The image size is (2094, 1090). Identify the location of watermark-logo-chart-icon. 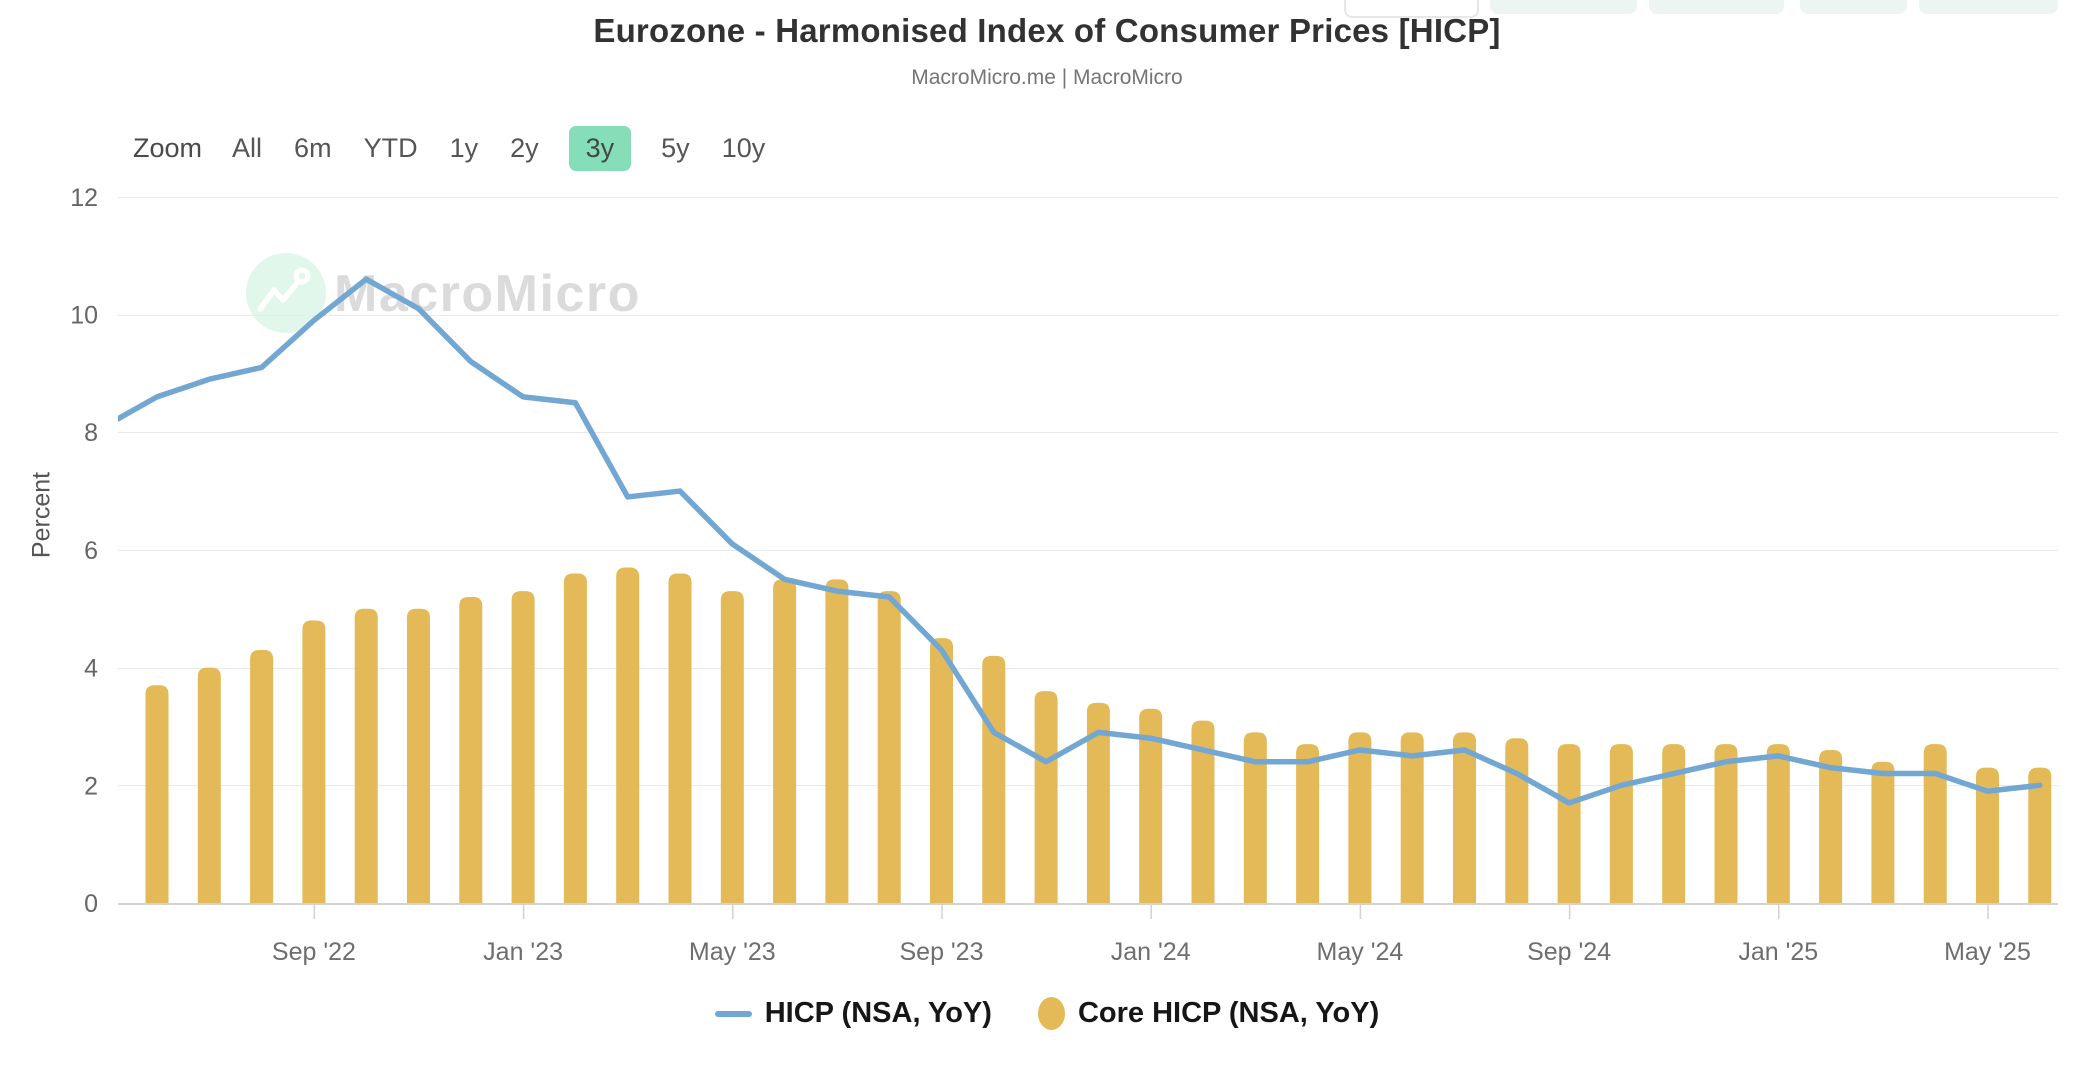
(279, 295).